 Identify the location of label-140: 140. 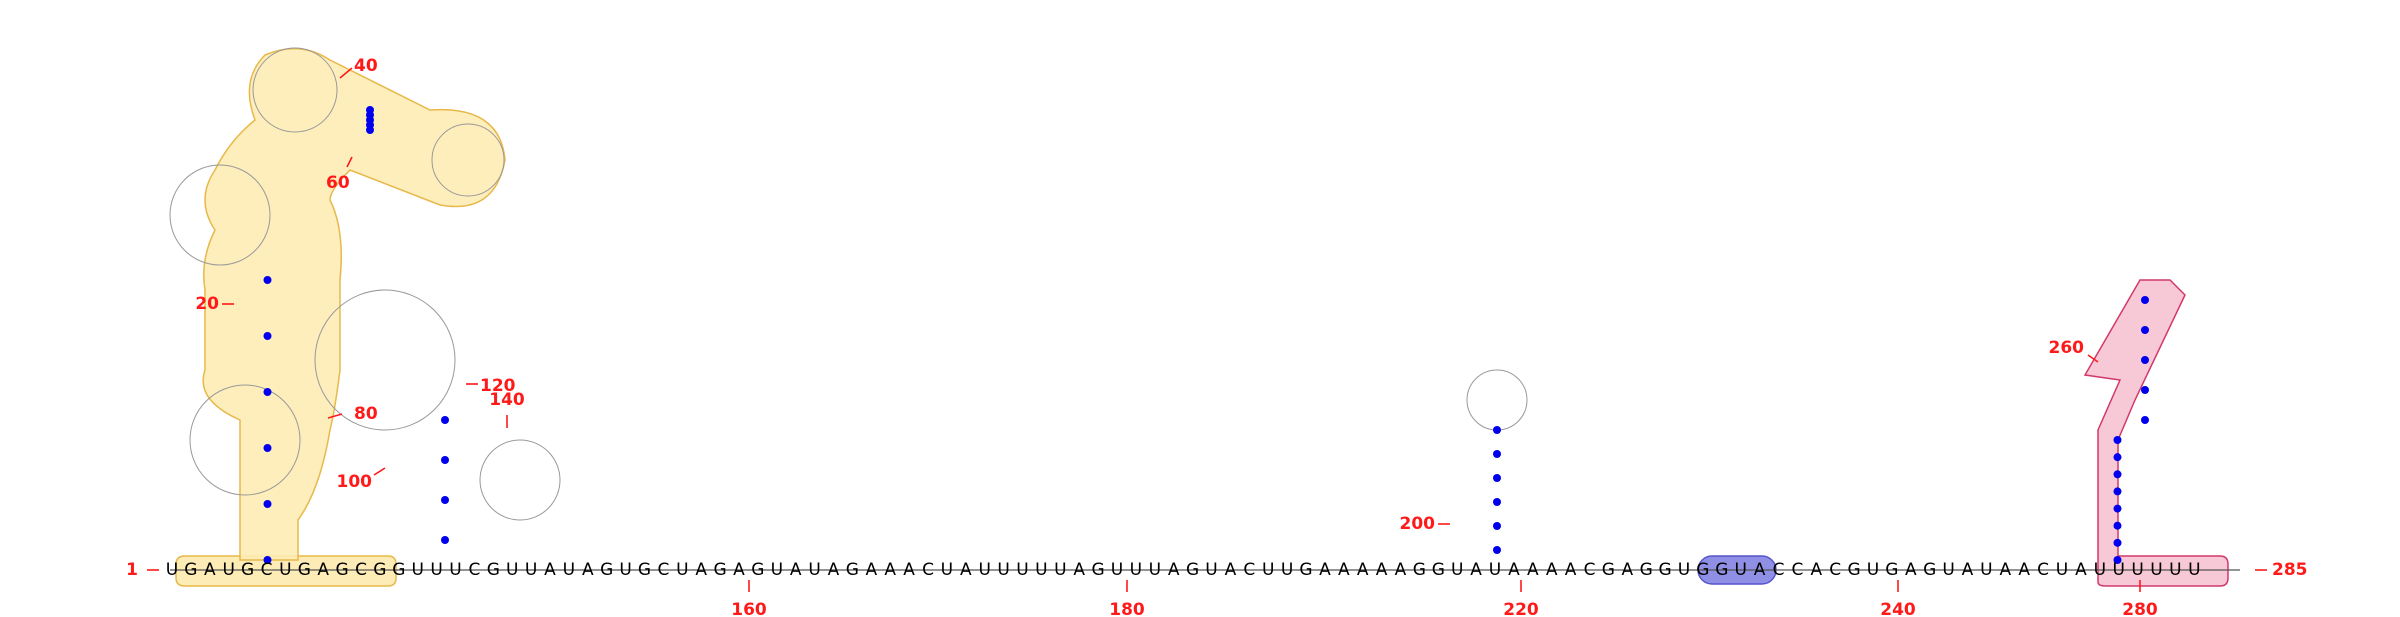
(507, 400).